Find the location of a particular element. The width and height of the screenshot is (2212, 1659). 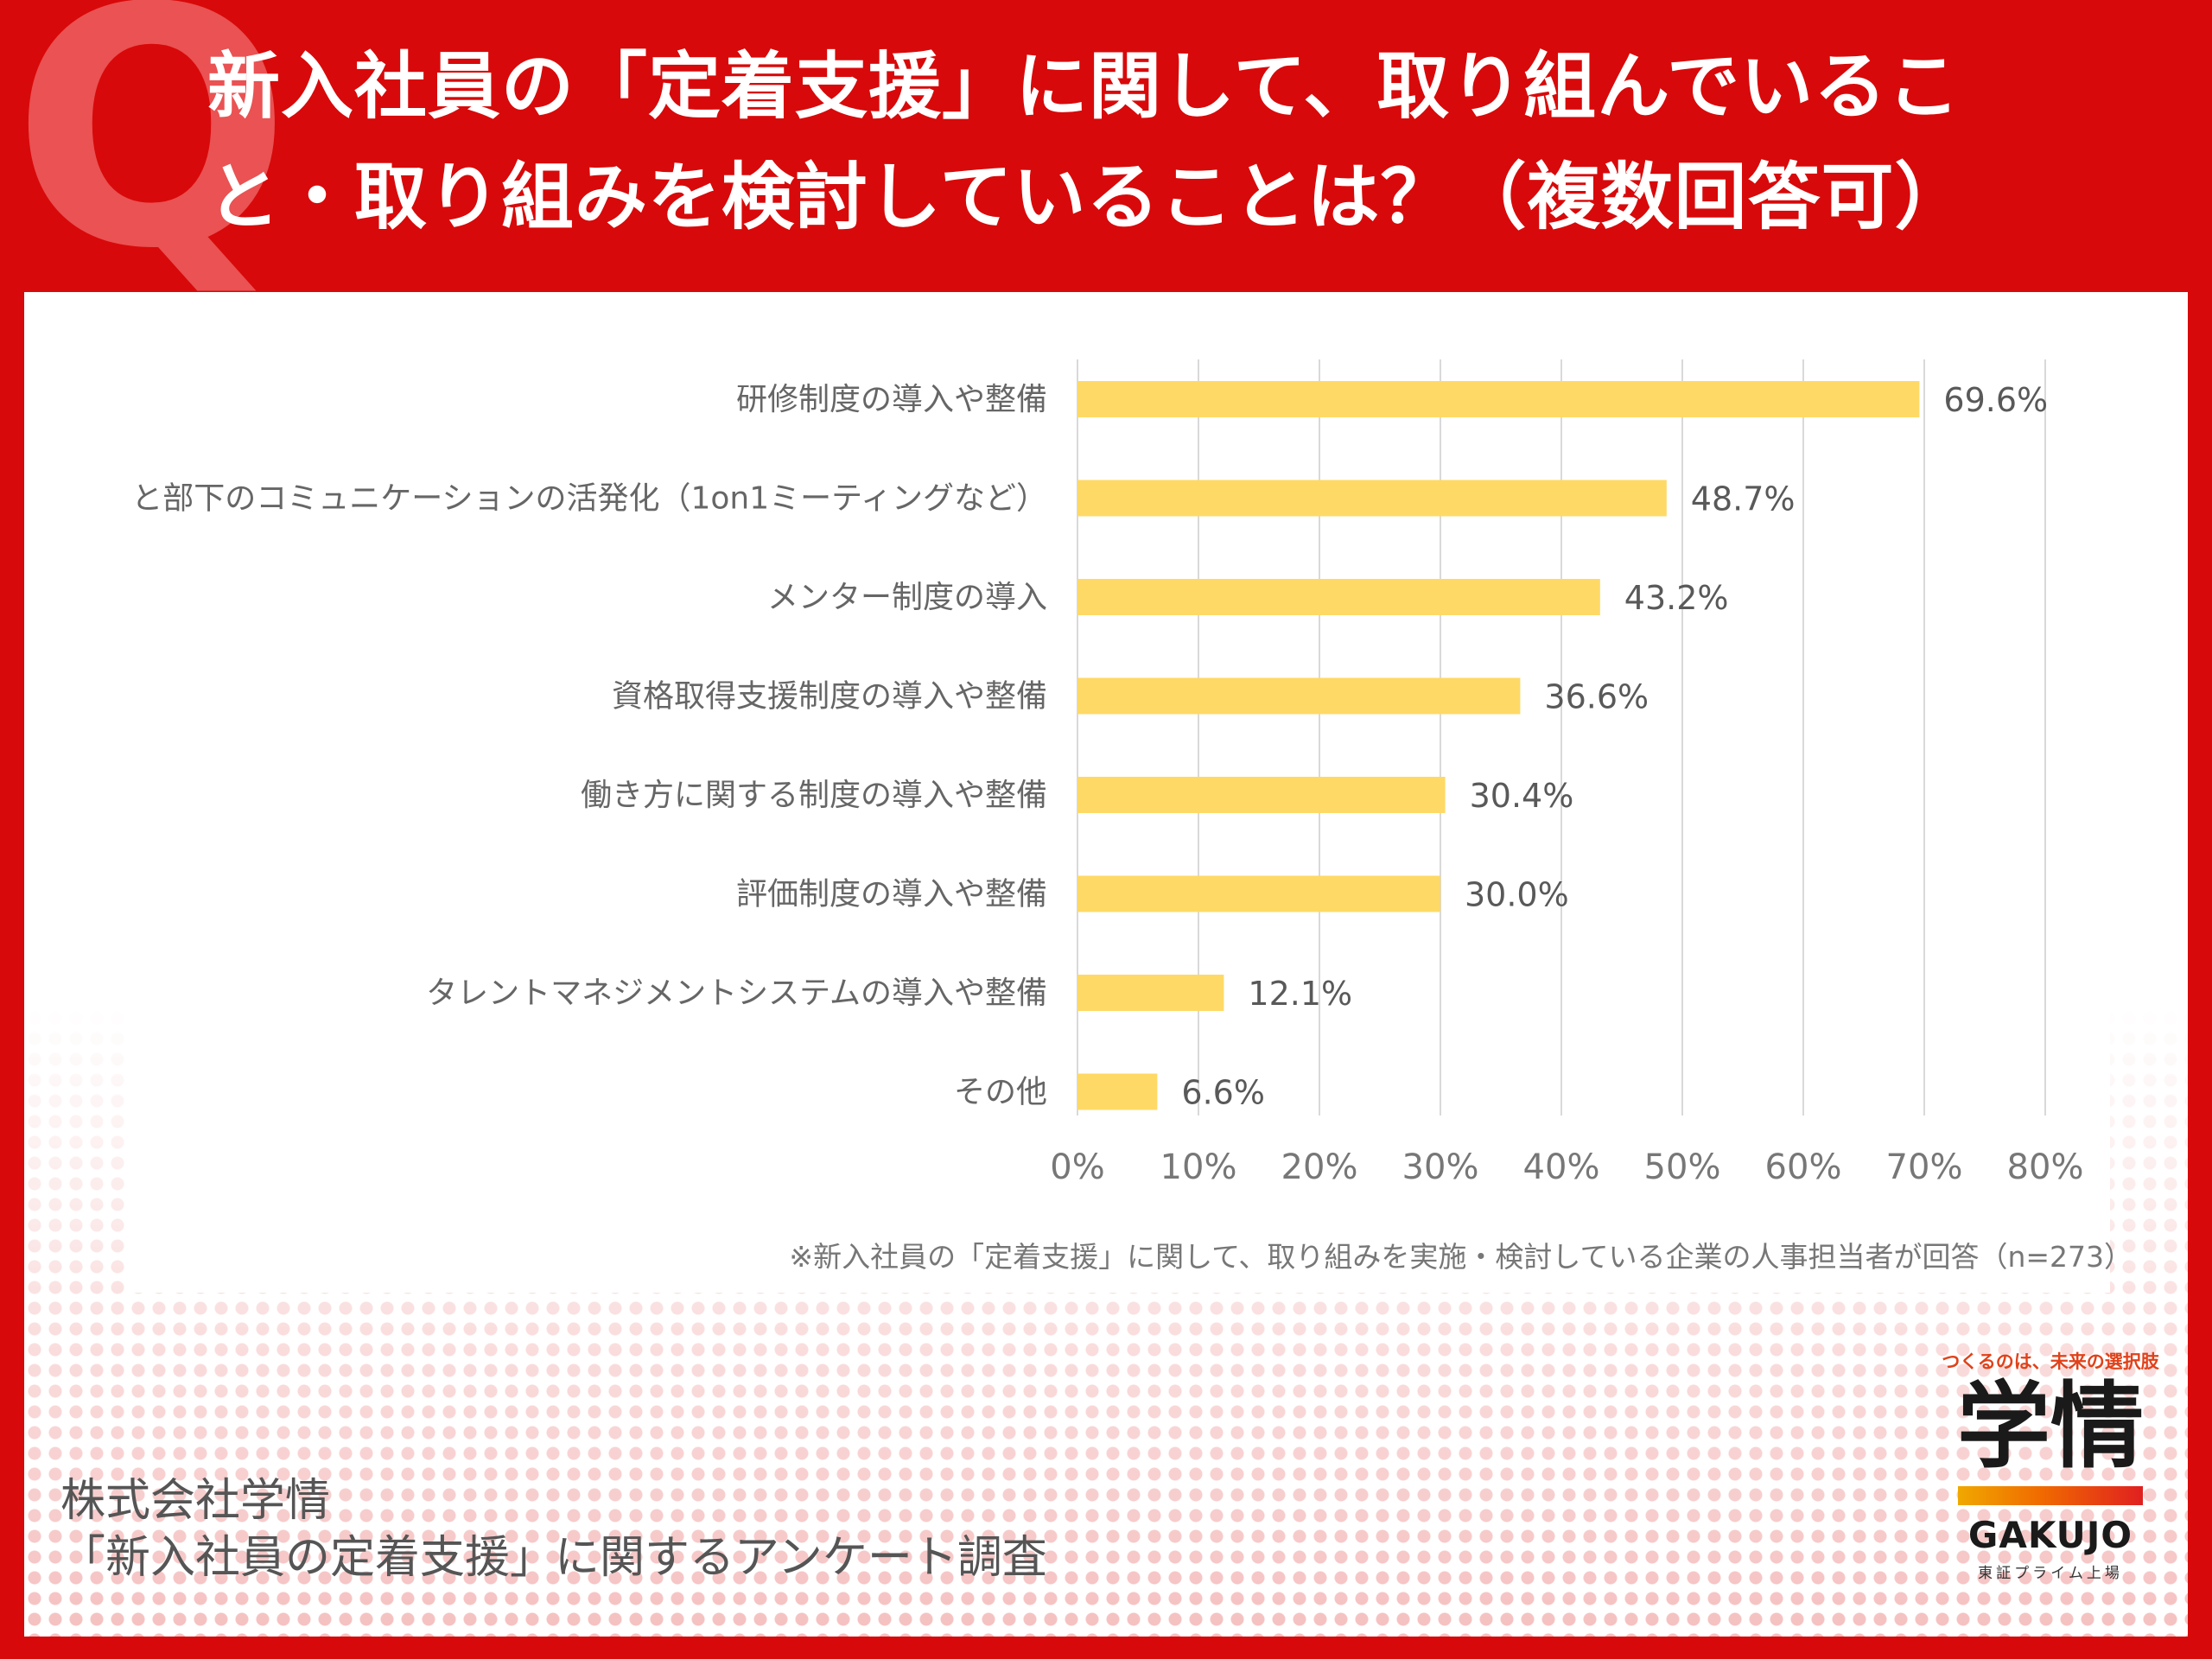

value-label: 12.1% is located at coordinates (1300, 994).